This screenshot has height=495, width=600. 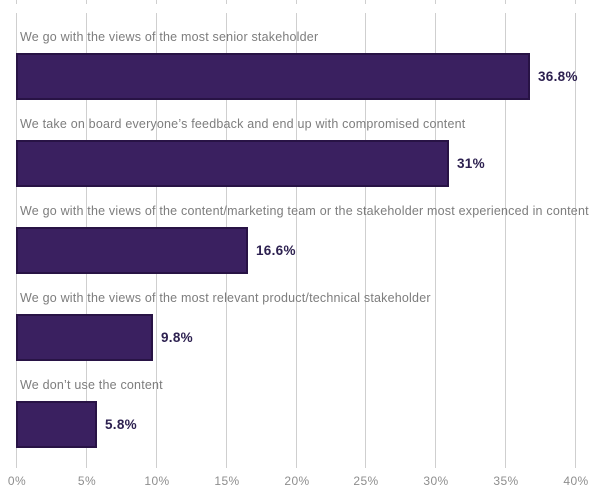 I want to click on x-axis-tick-label: 25%, so click(x=366, y=481).